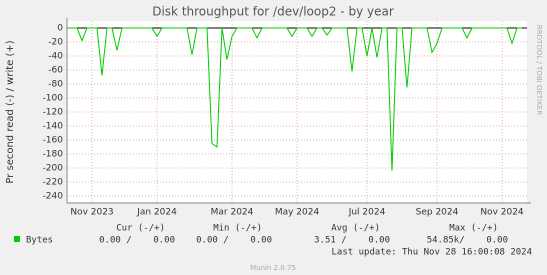  What do you see at coordinates (55, 71) in the screenshot?
I see `y-tick-label: -60` at bounding box center [55, 71].